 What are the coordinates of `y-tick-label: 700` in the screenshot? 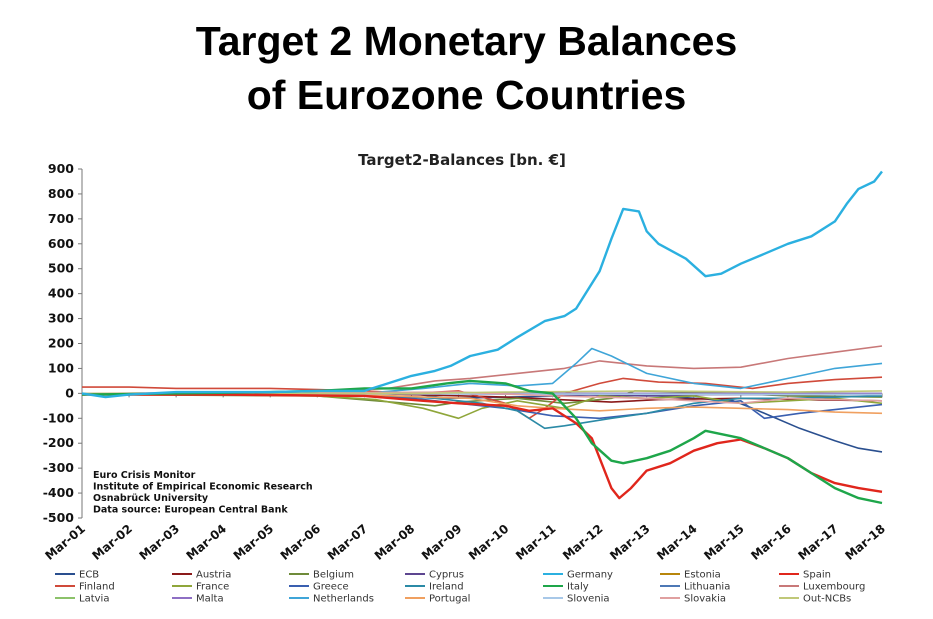 It's located at (61, 218).